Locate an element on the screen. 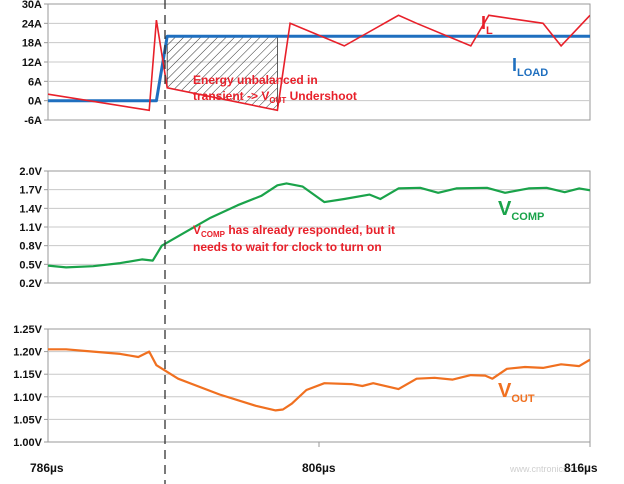 This screenshot has height=484, width=624. current-y-axis: 30A 24A 18A 12A 6A 0A -6A is located at coordinates (35, 63).